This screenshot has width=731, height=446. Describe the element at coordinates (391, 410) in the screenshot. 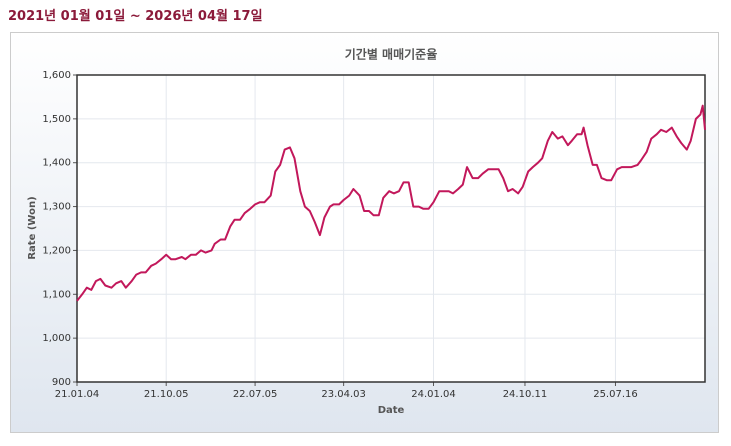

I see `x-axis-label: Date` at that location.